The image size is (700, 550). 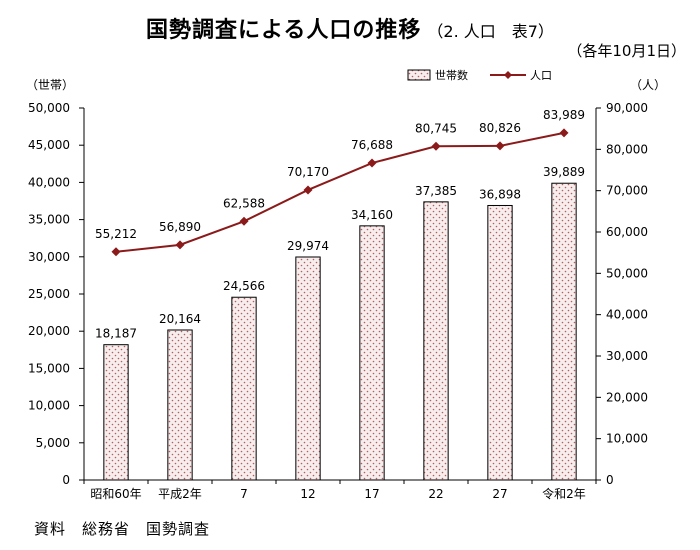 What do you see at coordinates (500, 194) in the screenshot?
I see `bar-value-label: 36,898` at bounding box center [500, 194].